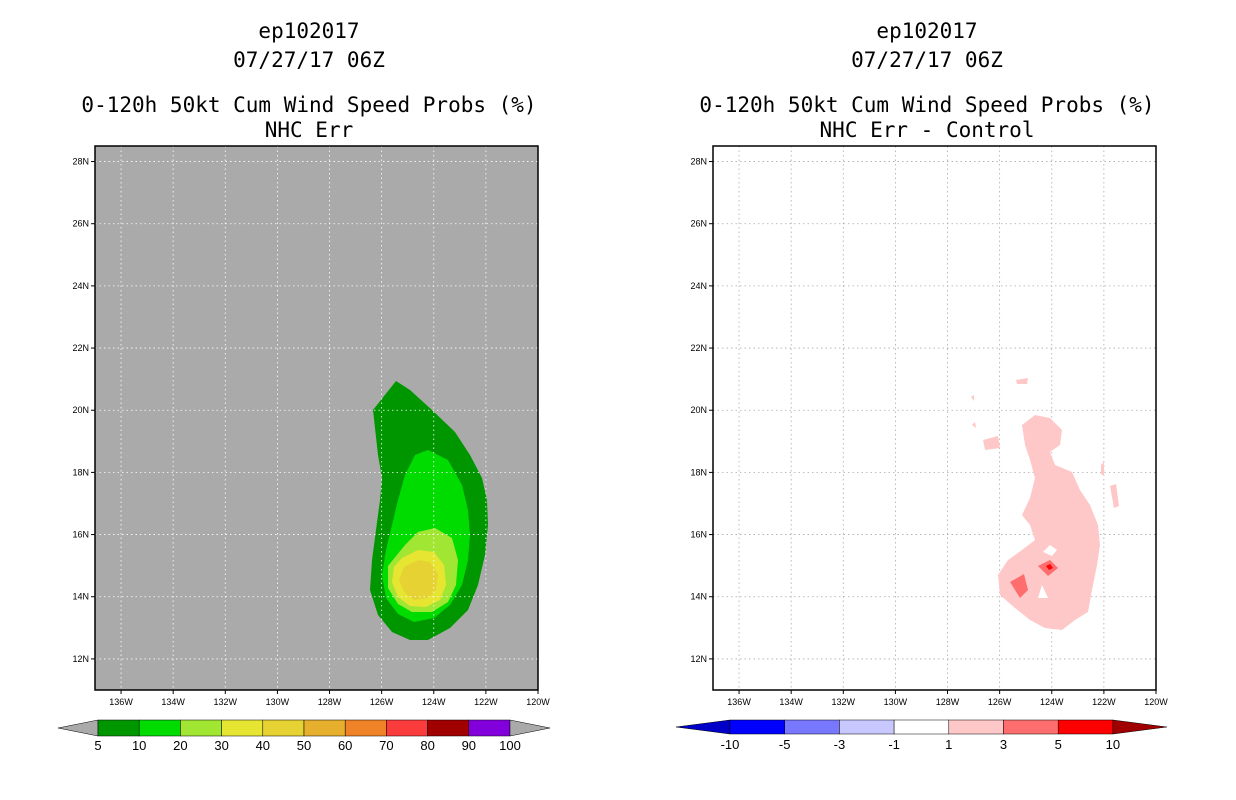  What do you see at coordinates (330, 702) in the screenshot?
I see `left-xtick-label-128W: 128W` at bounding box center [330, 702].